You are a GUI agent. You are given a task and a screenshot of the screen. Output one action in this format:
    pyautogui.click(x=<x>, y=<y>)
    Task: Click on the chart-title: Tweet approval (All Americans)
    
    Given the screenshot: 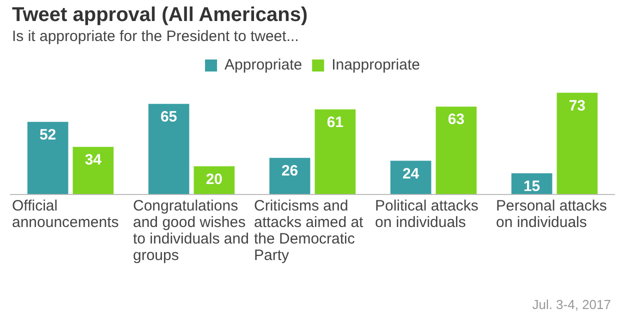 What is the action you would take?
    pyautogui.click(x=160, y=15)
    